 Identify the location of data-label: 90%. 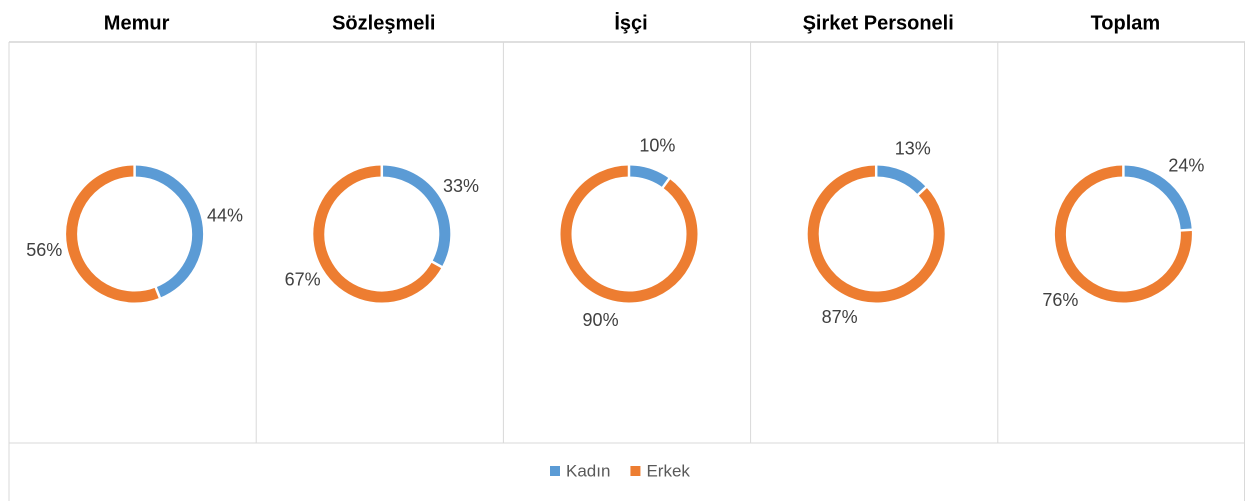
(601, 320).